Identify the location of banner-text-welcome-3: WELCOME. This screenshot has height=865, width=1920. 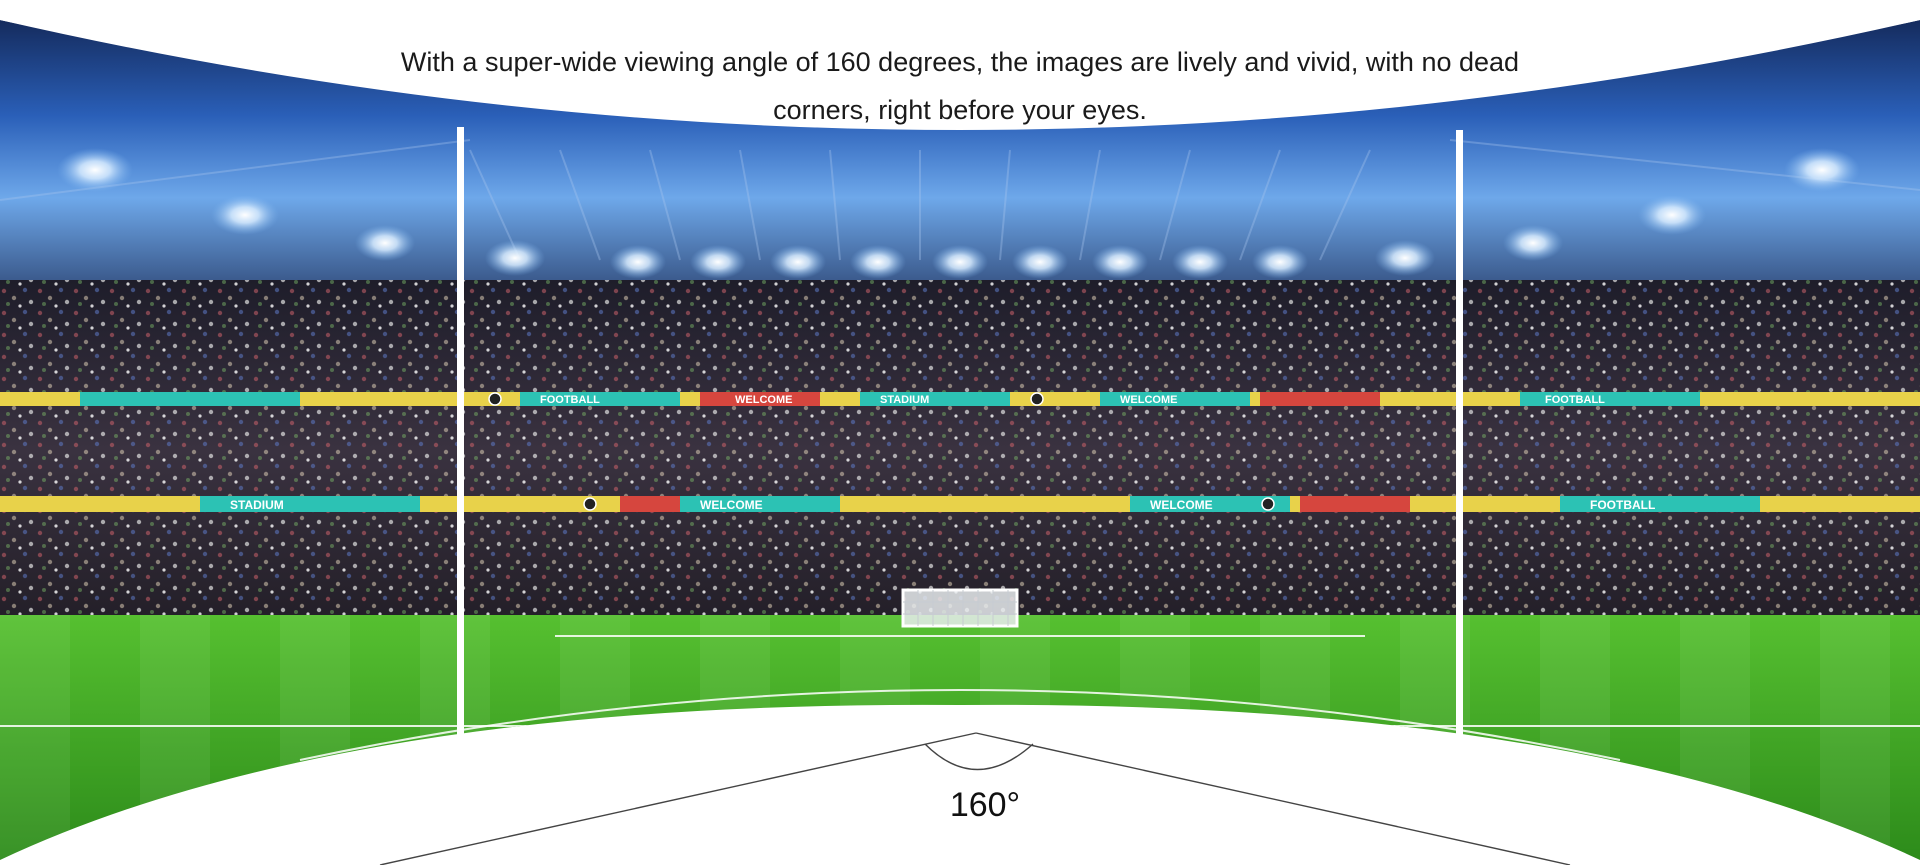
(731, 505).